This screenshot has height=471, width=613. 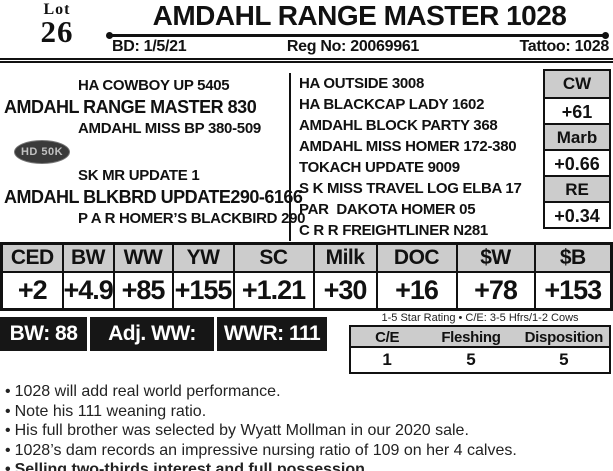 What do you see at coordinates (379, 167) in the screenshot?
I see `ancestor: TOKACH UPDATE 9009` at bounding box center [379, 167].